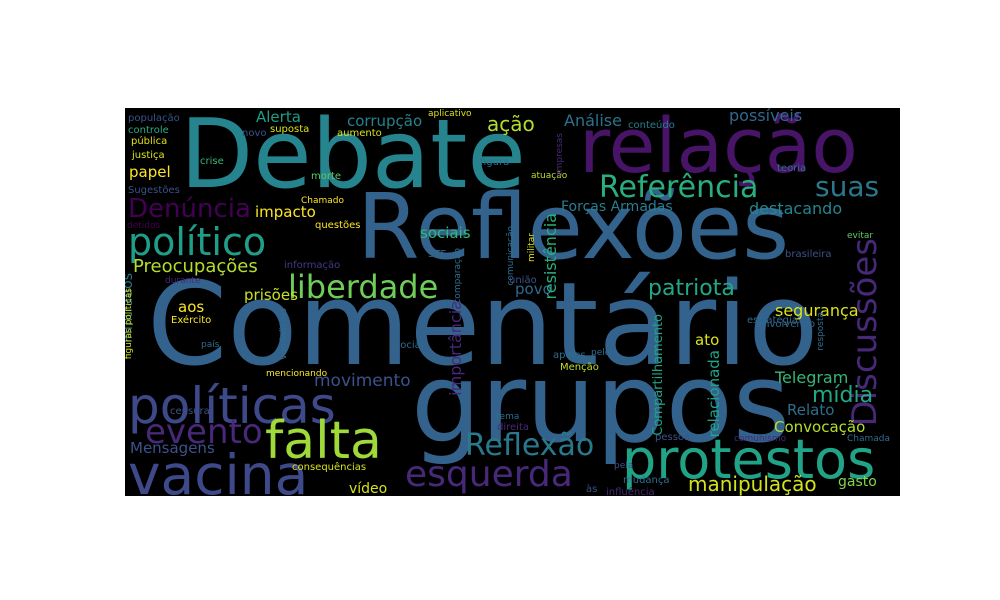 The width and height of the screenshot is (1000, 600). Describe the element at coordinates (817, 310) in the screenshot. I see `word-38: segurança` at that location.